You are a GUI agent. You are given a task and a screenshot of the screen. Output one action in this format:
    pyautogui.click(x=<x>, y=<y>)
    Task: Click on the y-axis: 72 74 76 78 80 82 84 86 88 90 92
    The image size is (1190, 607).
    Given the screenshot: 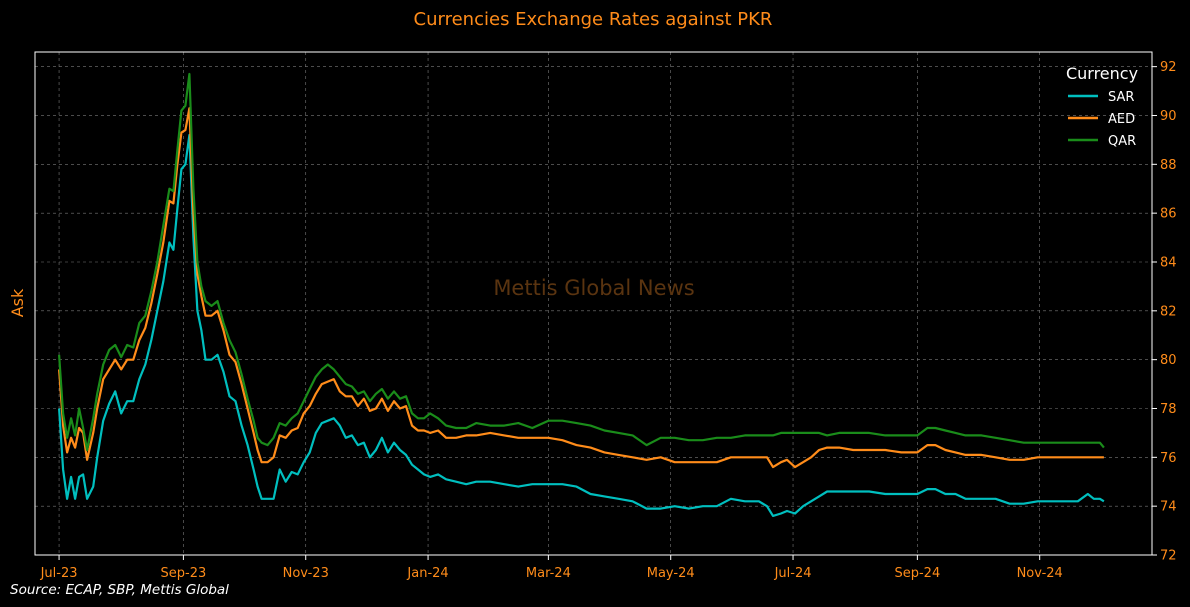 What is the action you would take?
    pyautogui.click(x=1164, y=312)
    